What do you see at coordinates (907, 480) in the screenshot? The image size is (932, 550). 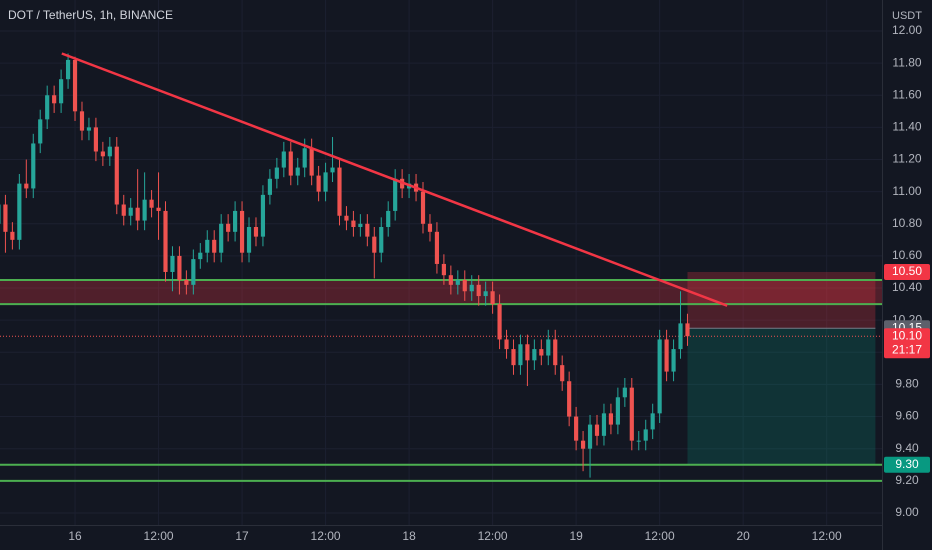 I see `y-tick-label: 9.20` at bounding box center [907, 480].